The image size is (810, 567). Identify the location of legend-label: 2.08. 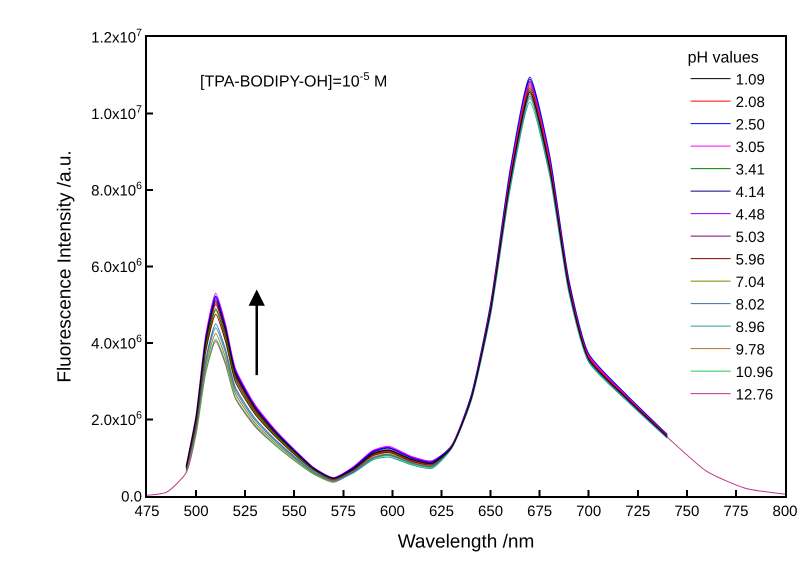
(750, 102).